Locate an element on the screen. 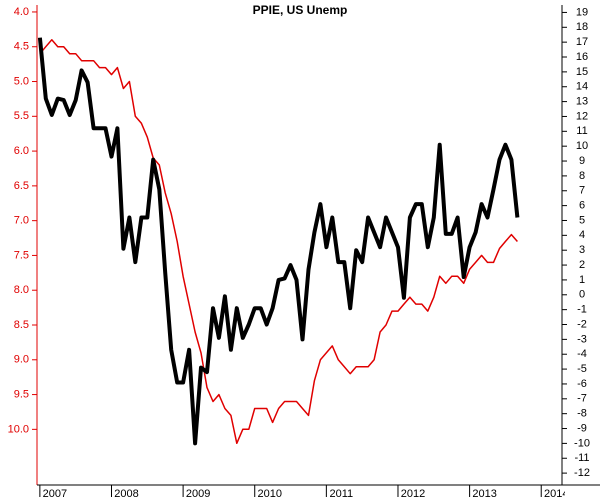 This screenshot has width=600, height=501. y2-tick-label: 8 is located at coordinates (582, 176).